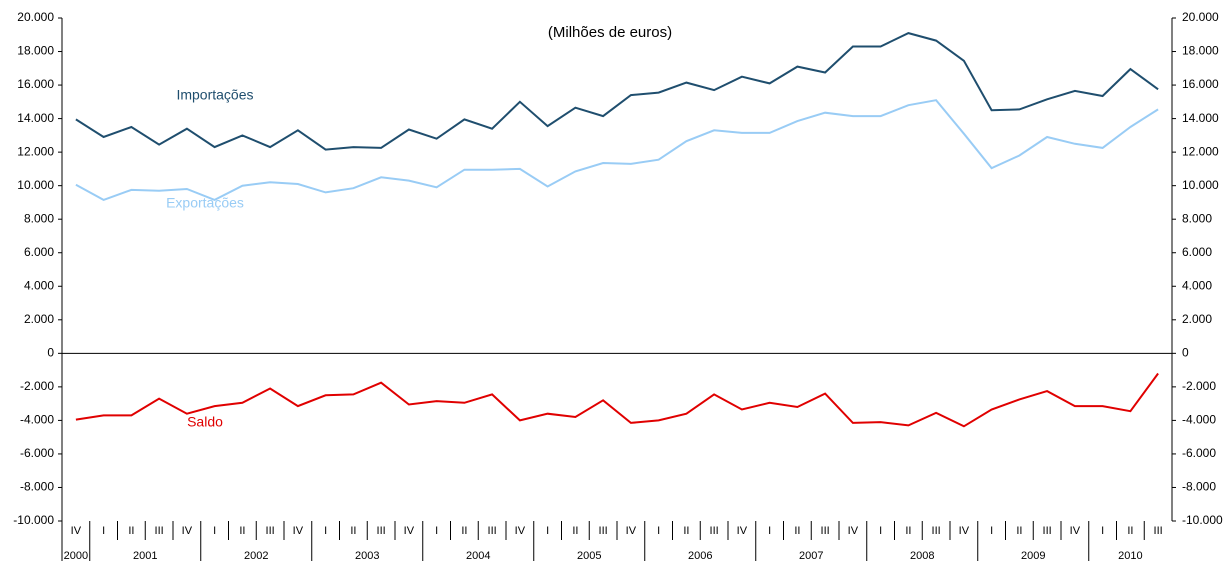  I want to click on year-label: 2005, so click(589, 555).